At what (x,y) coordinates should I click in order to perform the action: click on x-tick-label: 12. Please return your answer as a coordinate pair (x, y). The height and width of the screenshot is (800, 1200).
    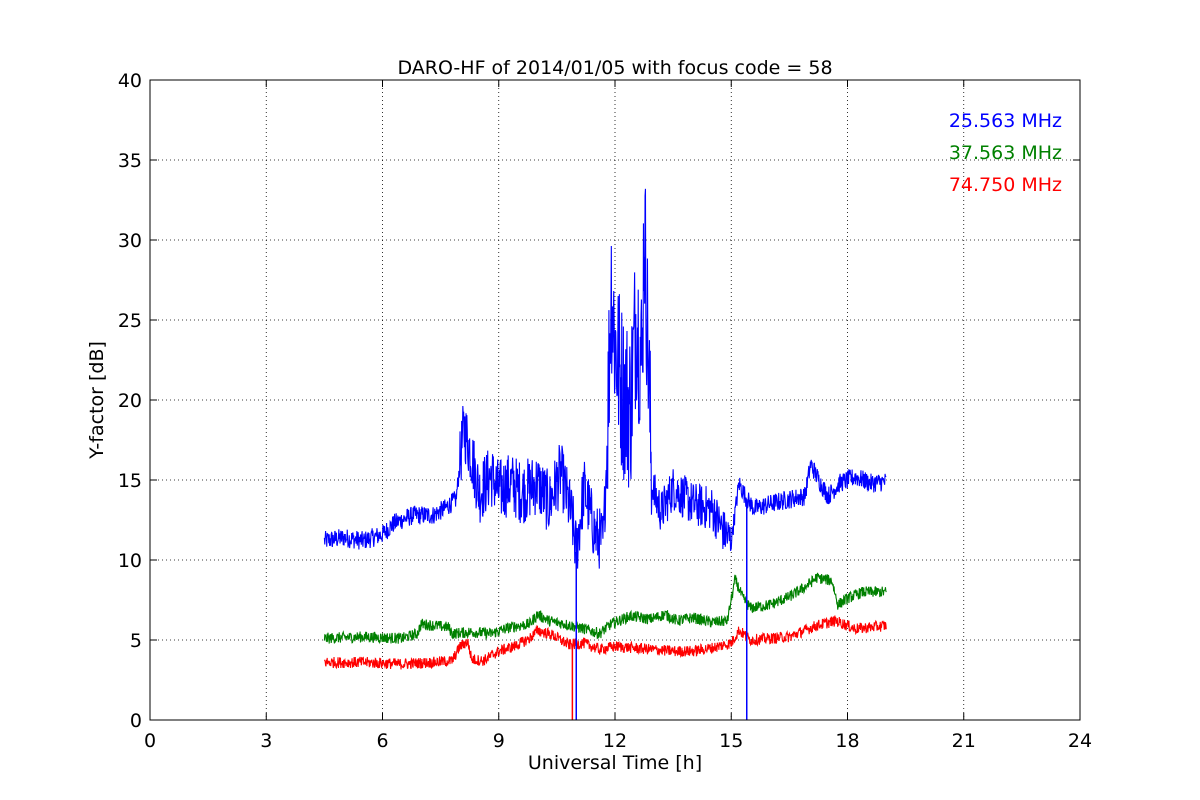
    Looking at the image, I should click on (615, 741).